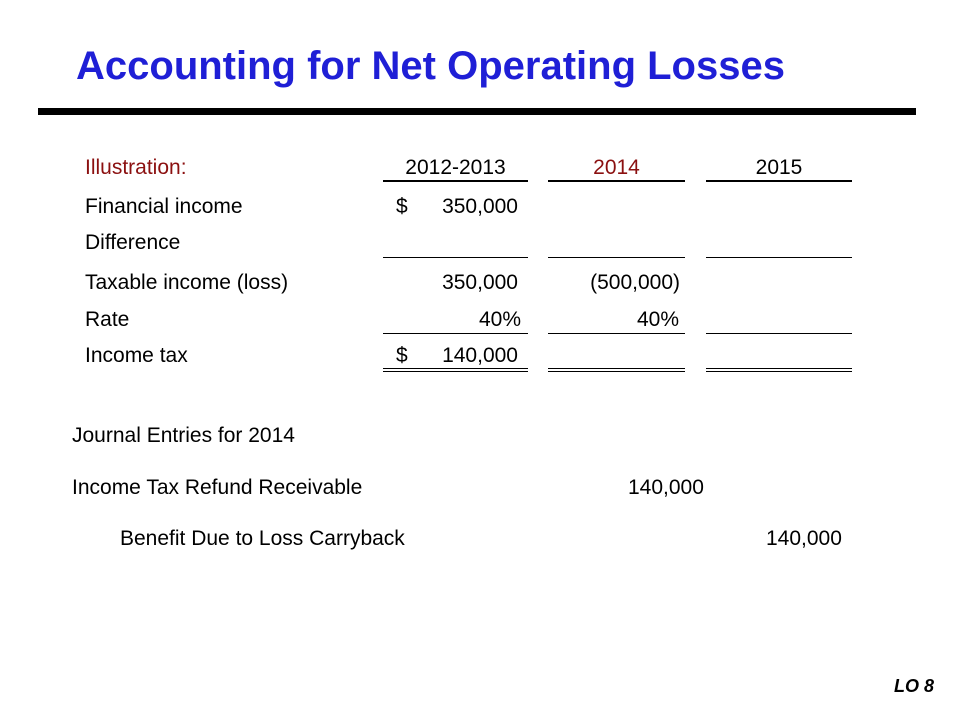 The height and width of the screenshot is (720, 960). I want to click on rate-2014: 40%, so click(657, 319).